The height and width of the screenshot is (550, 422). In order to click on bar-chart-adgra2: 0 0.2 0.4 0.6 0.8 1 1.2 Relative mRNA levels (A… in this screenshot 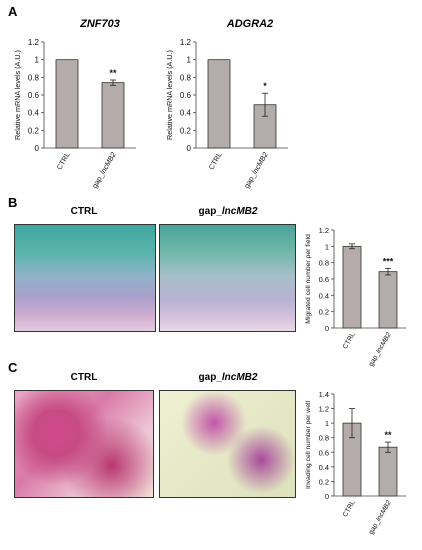, I will do `click(226, 114)`.